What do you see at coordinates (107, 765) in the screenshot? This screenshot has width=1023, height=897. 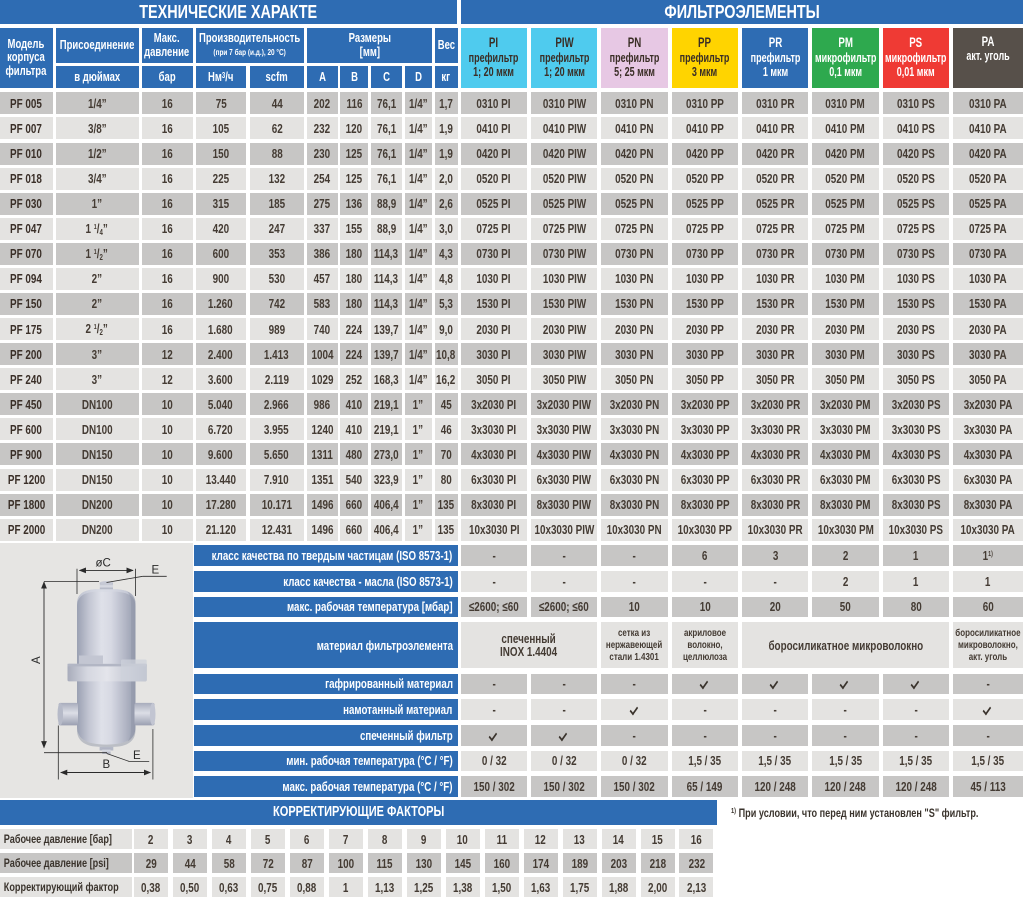 I see `svg-text: B` at bounding box center [107, 765].